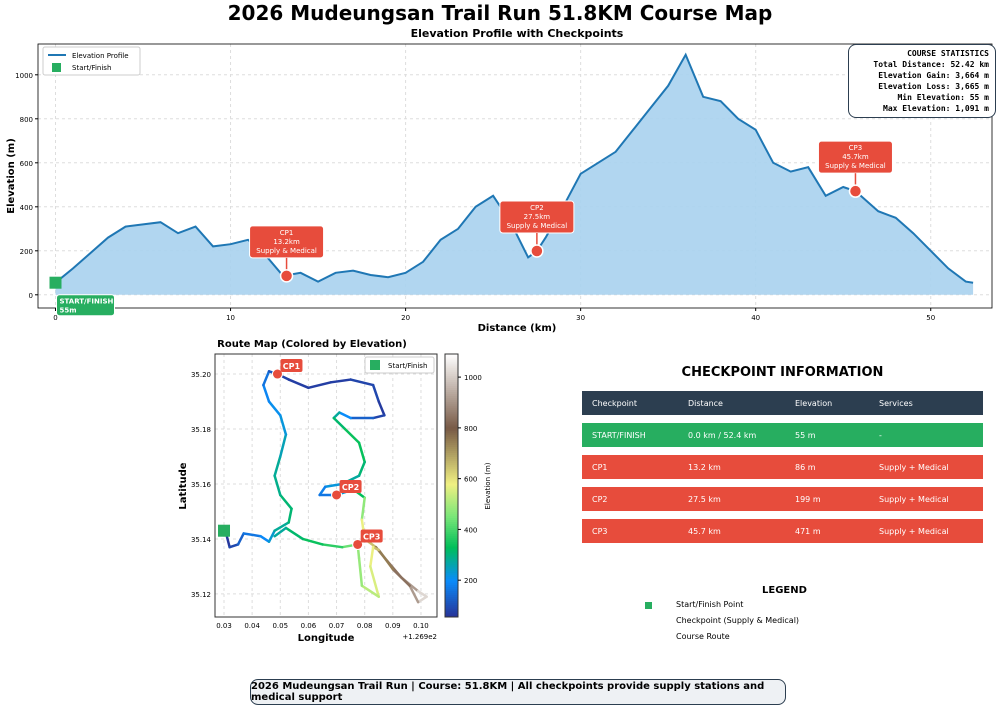 The width and height of the screenshot is (1000, 724). I want to click on checkpoint-info-title: CHECKPOINT INFORMATION, so click(782, 372).